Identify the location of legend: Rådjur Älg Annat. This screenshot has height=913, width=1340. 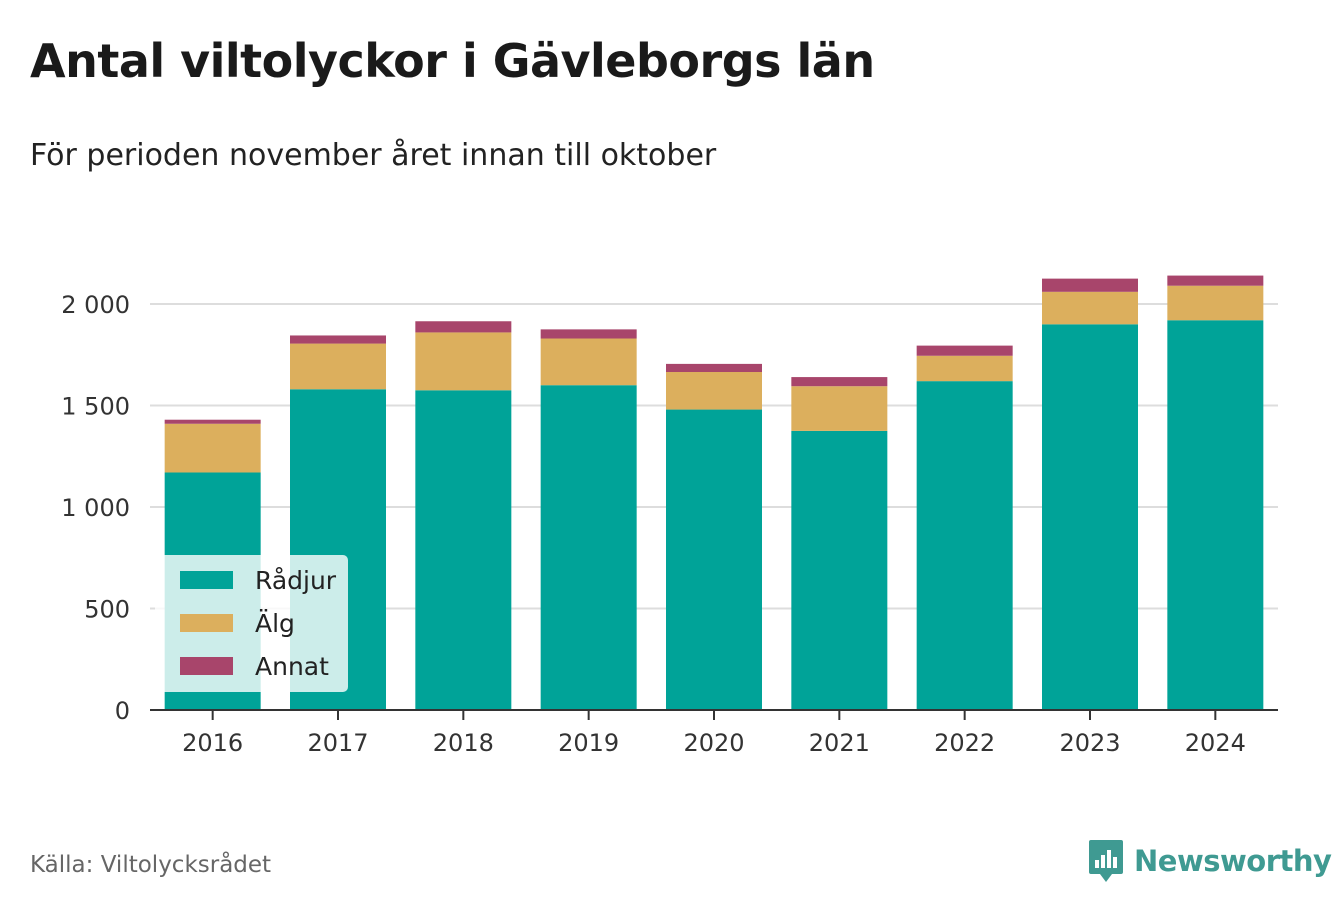
(251, 623).